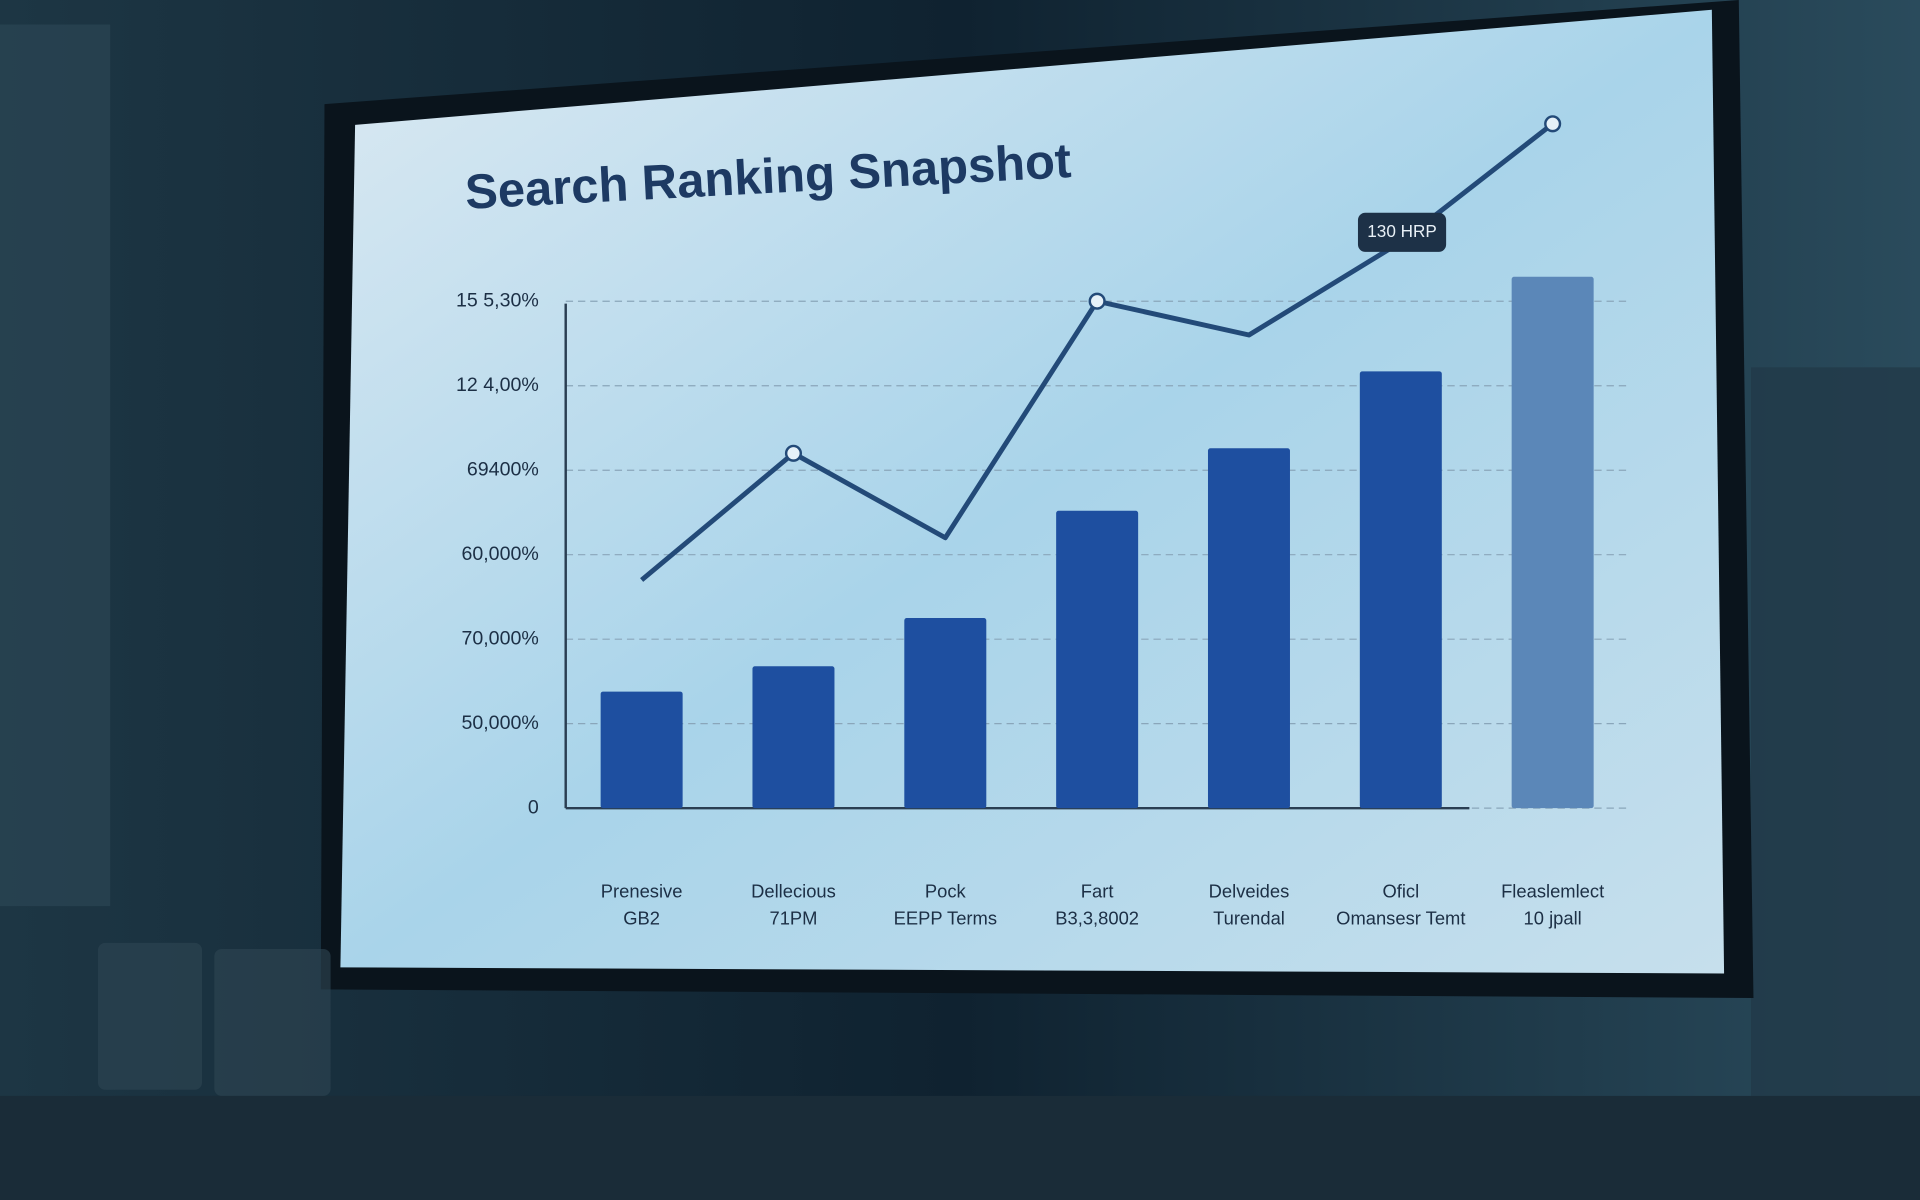 This screenshot has height=1200, width=1920. I want to click on x-tick-label: Pock EEPP Terms, so click(945, 905).